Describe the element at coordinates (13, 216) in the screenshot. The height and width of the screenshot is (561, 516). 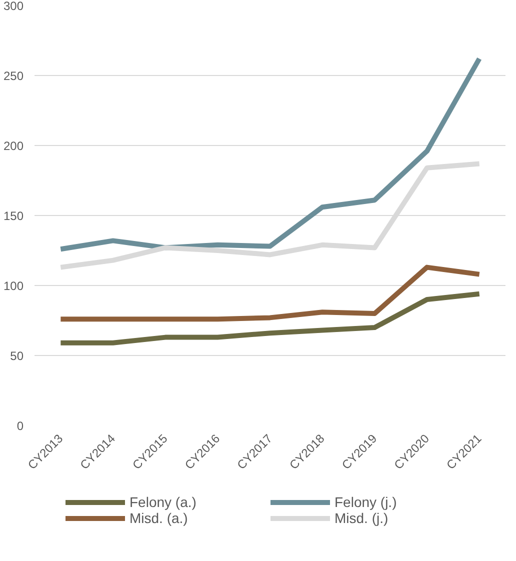
I see `y-tick-label: 150` at that location.